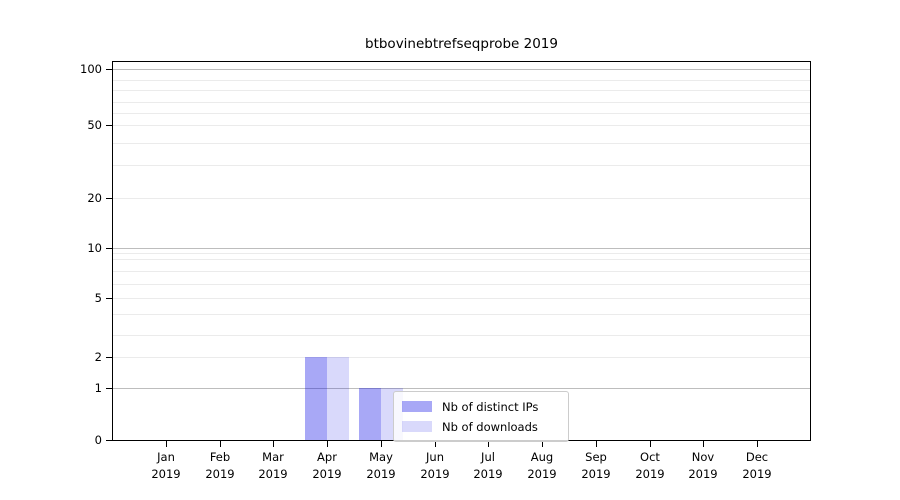 The image size is (900, 500). Describe the element at coordinates (91, 69) in the screenshot. I see `y-tick-label: 100` at that location.